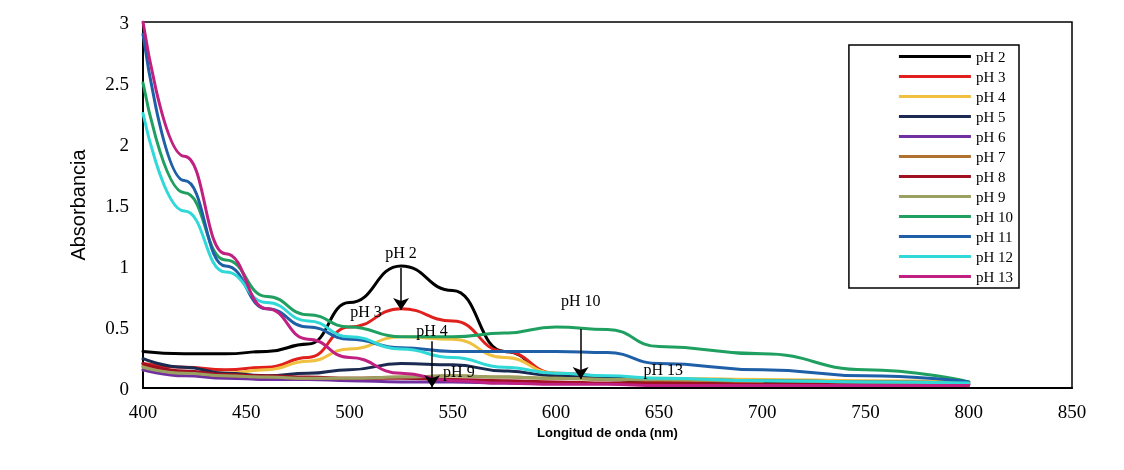 The height and width of the screenshot is (470, 1124). I want to click on x-axis-title: Longitud de onda (nm), so click(607, 432).